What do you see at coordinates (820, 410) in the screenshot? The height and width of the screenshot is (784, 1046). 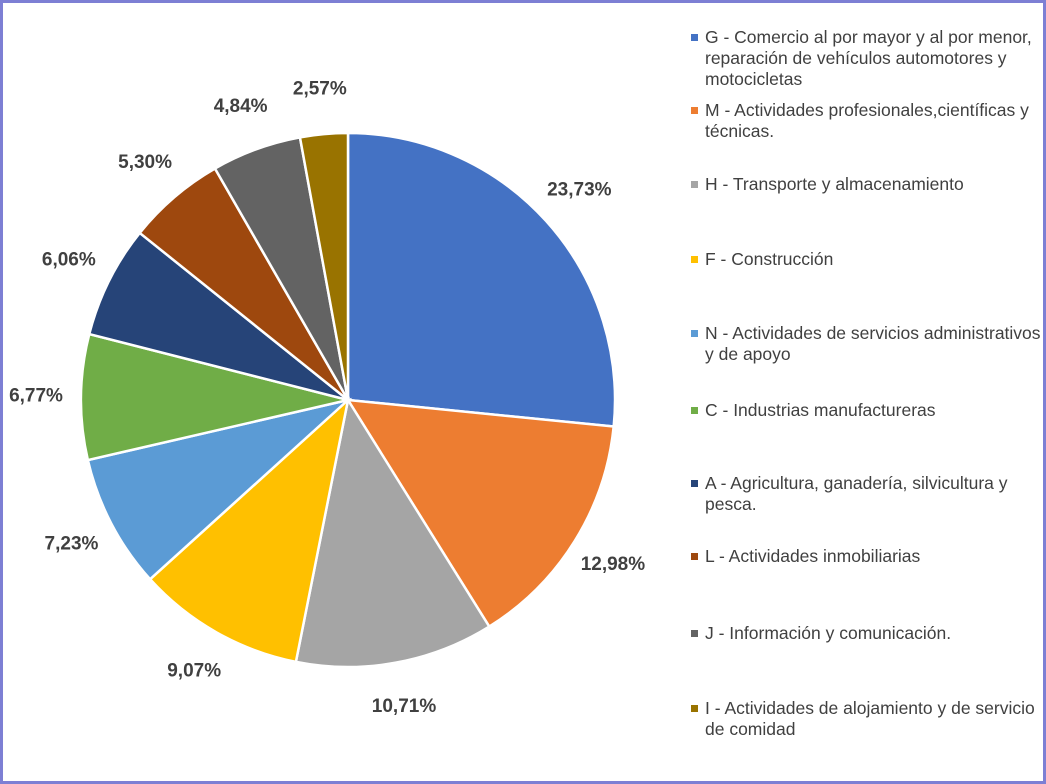 I see `legend-label: C - Industrias manufactureras` at bounding box center [820, 410].